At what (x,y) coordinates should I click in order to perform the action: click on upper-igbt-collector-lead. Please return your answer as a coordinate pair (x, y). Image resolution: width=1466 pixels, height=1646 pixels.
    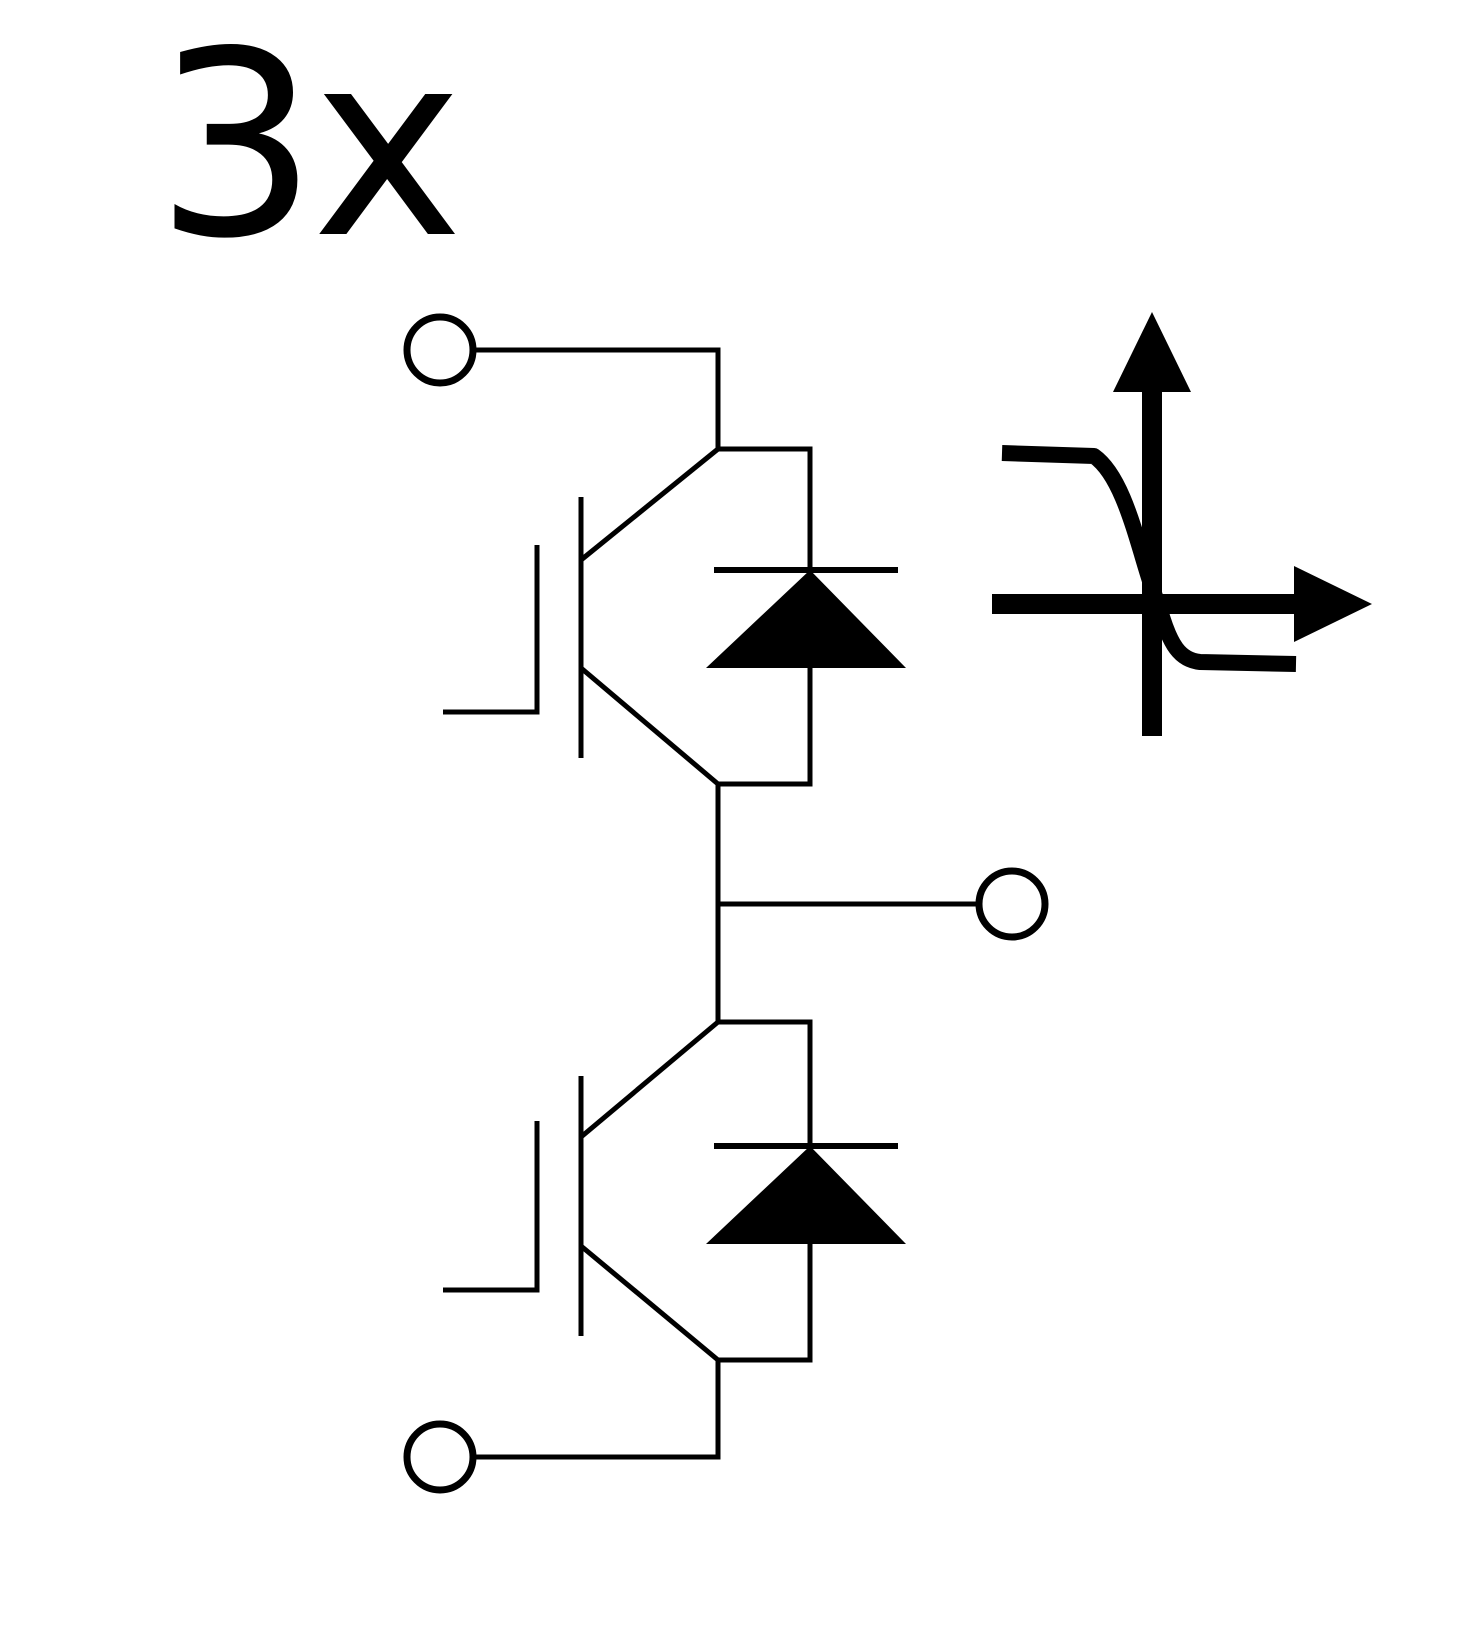
    Looking at the image, I should click on (649, 504).